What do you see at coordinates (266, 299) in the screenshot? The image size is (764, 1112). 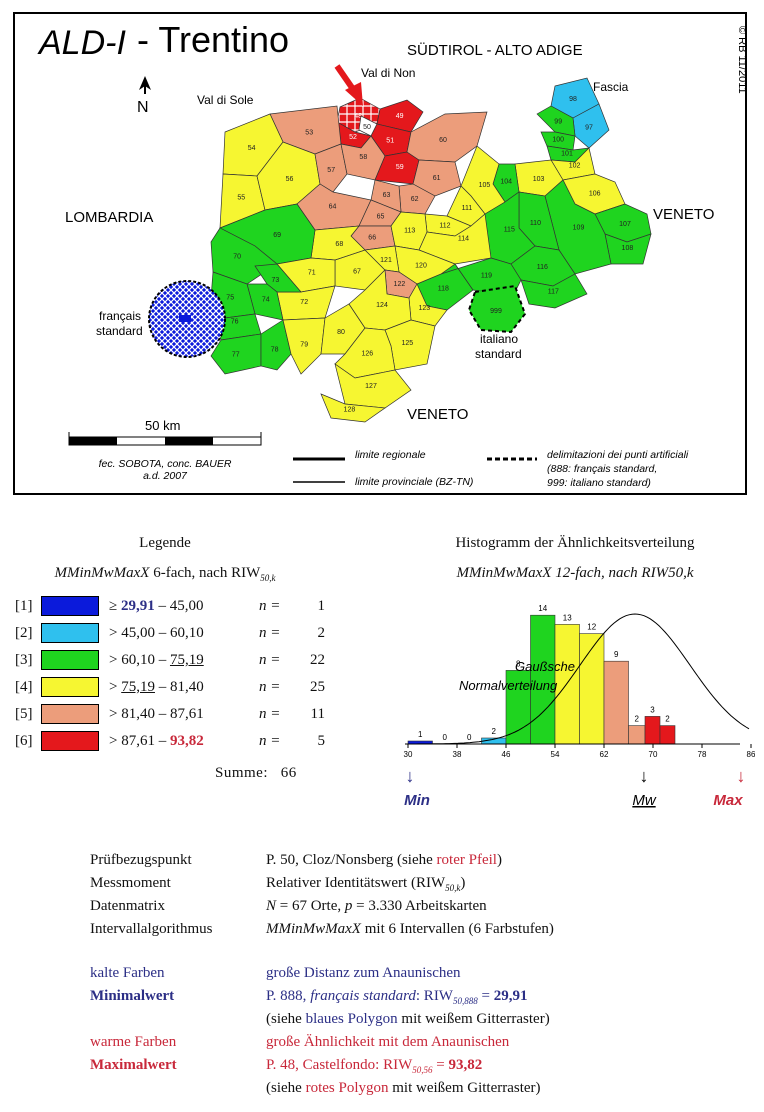 I see `point-label-74: 74` at bounding box center [266, 299].